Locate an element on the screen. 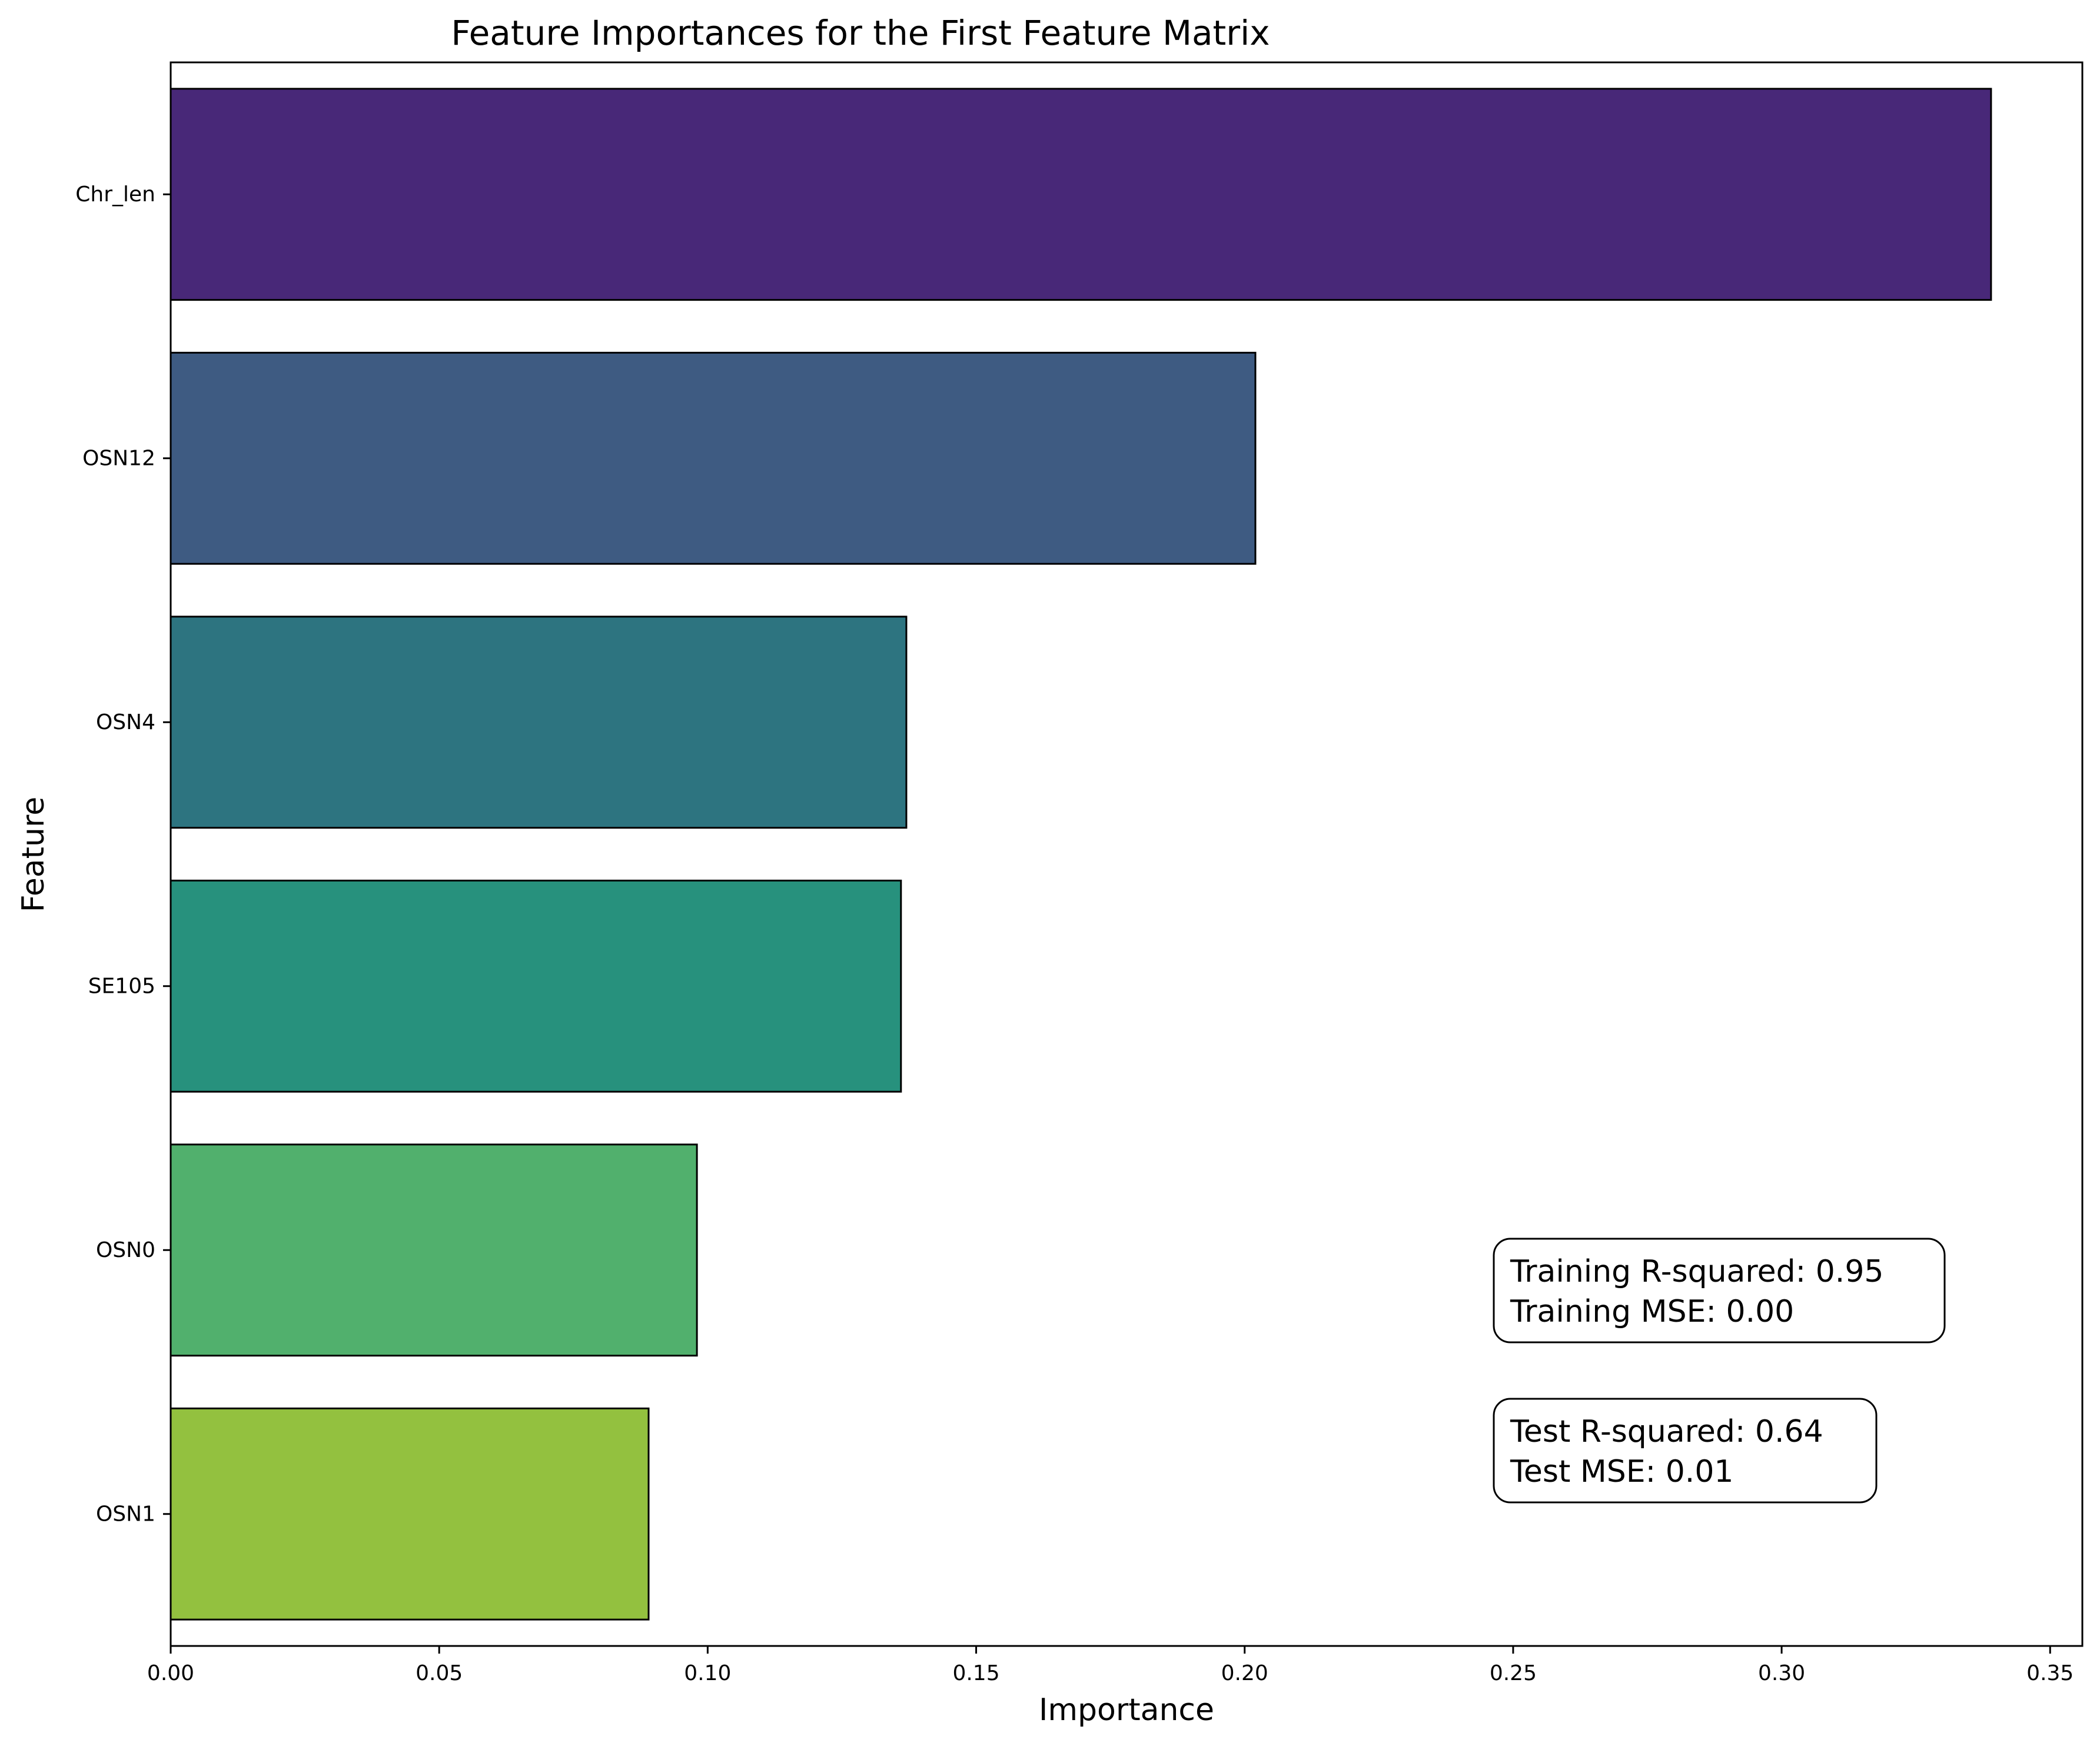 Image resolution: width=2100 pixels, height=1746 pixels. y-ticks-layer: Chr_len OSN12 OSN4 SE105 OSN0 OSN1 is located at coordinates (123, 854).